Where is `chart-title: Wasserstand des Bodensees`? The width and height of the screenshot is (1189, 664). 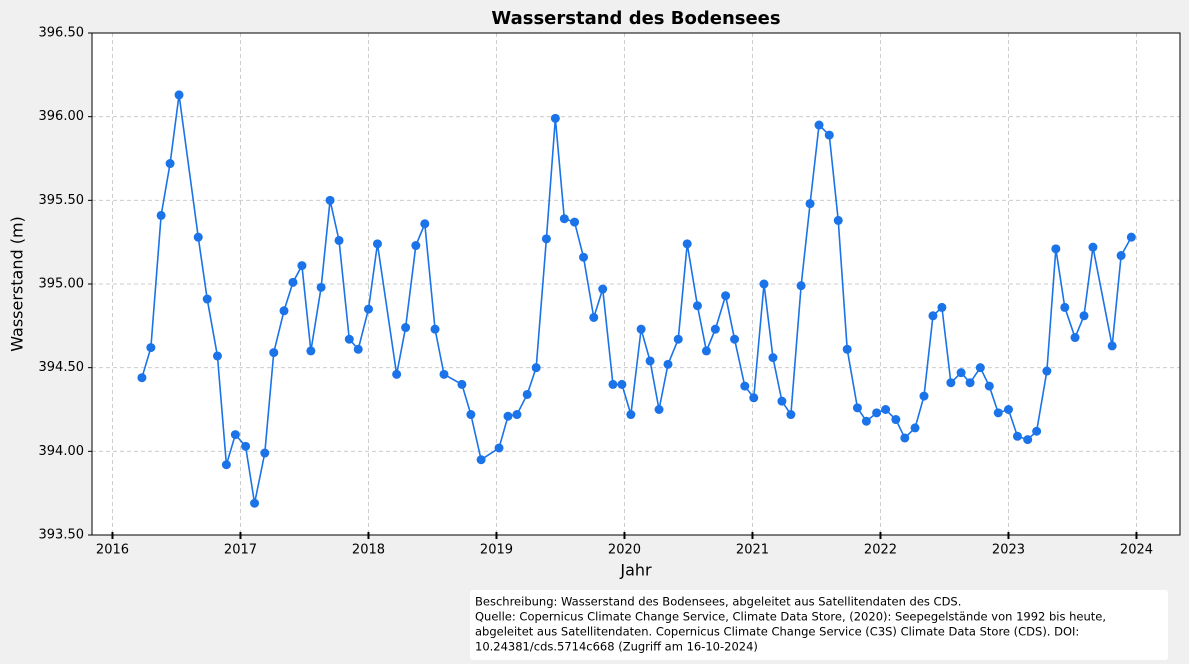
chart-title: Wasserstand des Bodensees is located at coordinates (635, 18).